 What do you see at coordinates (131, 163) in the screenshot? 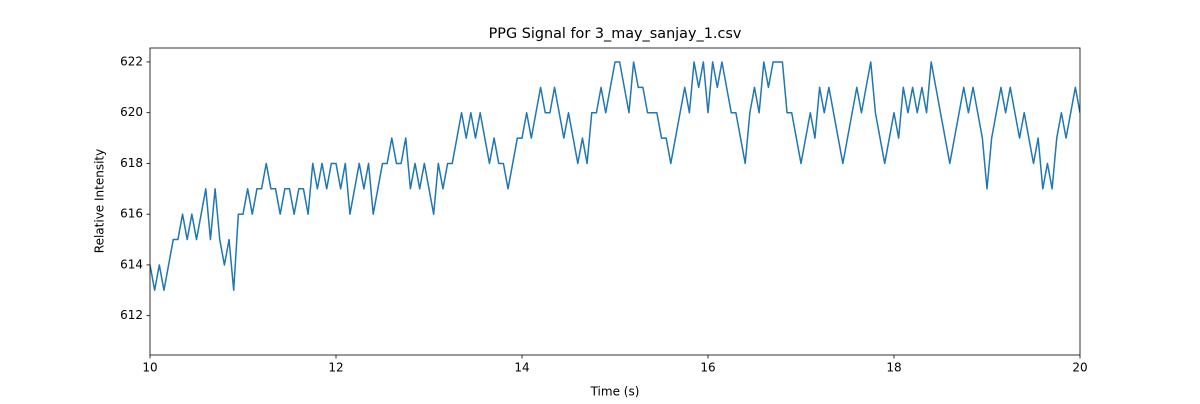
I see `y-tick-label: 618` at bounding box center [131, 163].